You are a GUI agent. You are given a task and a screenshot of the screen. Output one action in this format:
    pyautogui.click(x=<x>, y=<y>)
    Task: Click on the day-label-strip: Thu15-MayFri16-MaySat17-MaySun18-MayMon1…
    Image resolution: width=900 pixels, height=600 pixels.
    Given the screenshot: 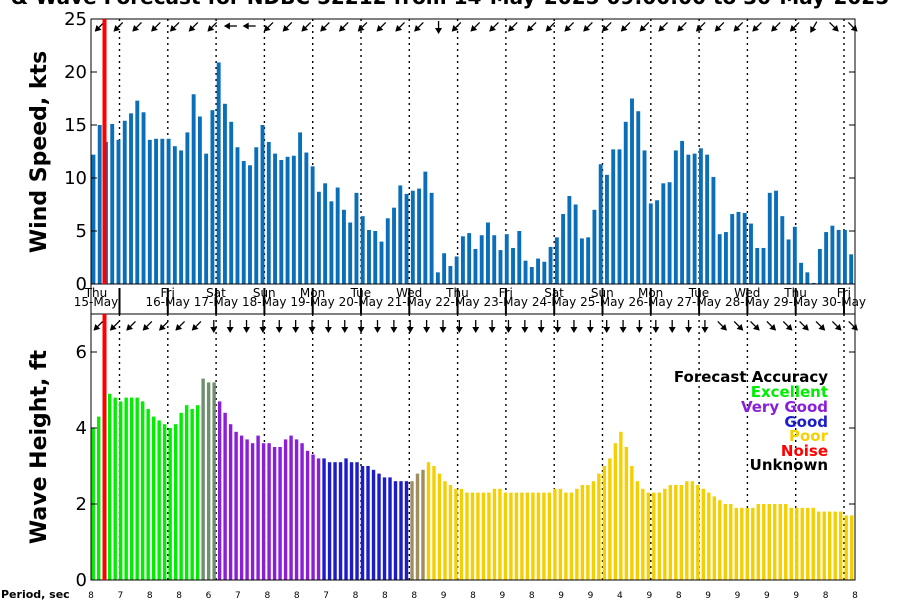 What is the action you would take?
    pyautogui.click(x=470, y=299)
    